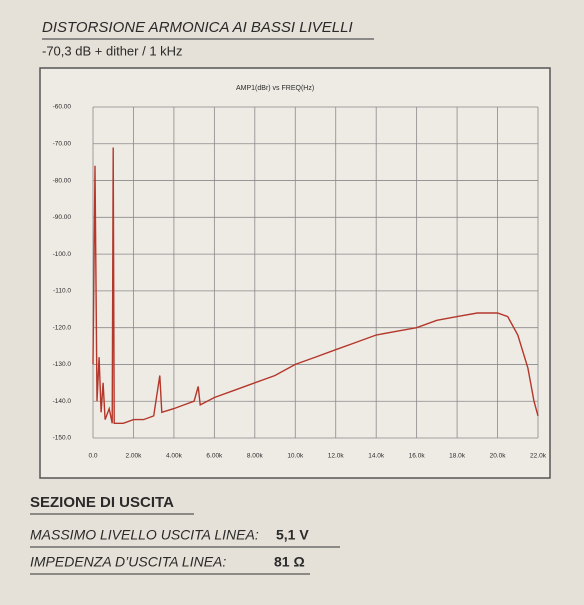  I want to click on row-label: MASSIMO LIVELLO USCITA LINEA:, so click(144, 535).